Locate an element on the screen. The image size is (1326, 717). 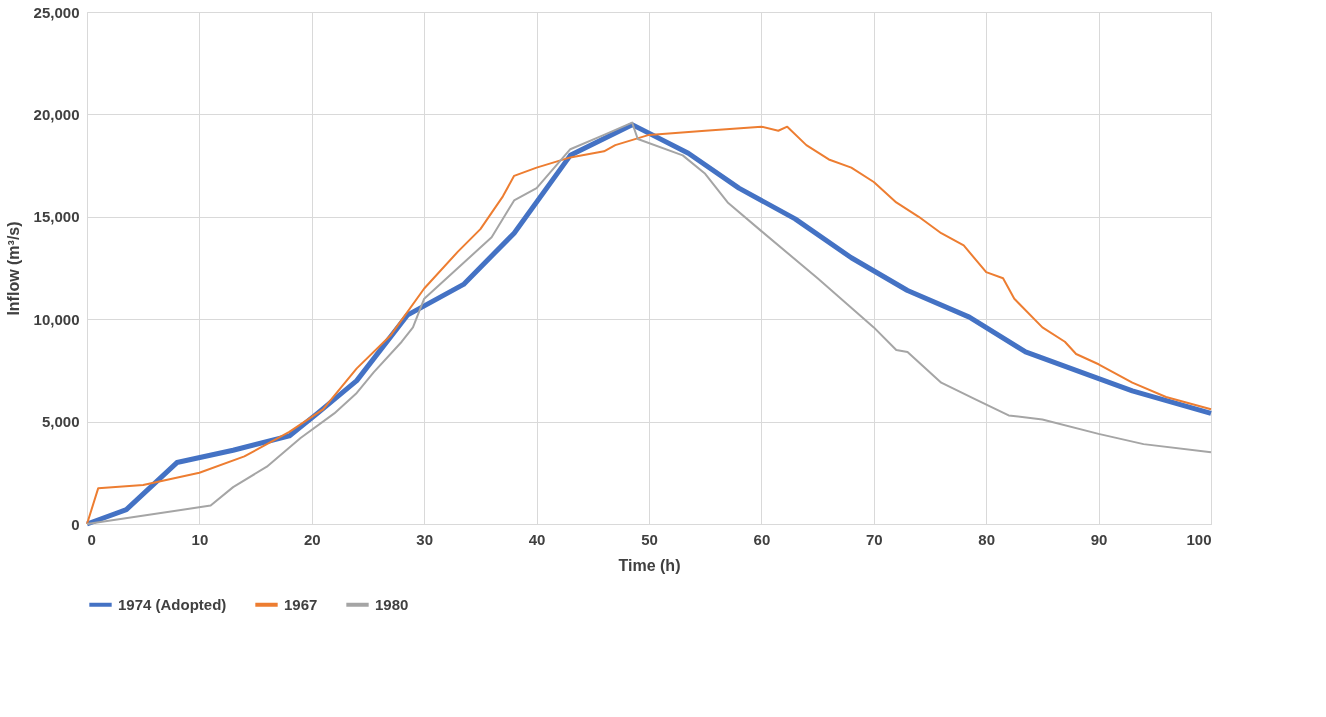
x-tick-label: 100 is located at coordinates (1199, 539).